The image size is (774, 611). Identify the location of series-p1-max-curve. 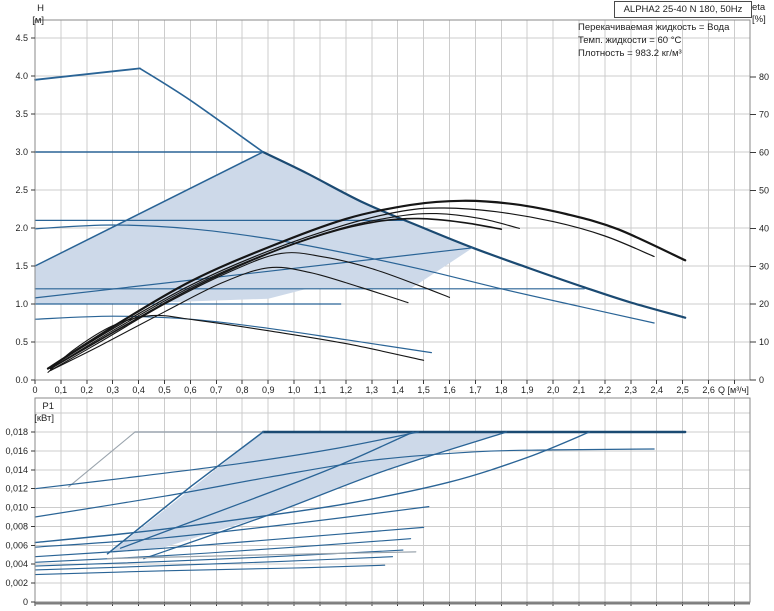
(312, 487).